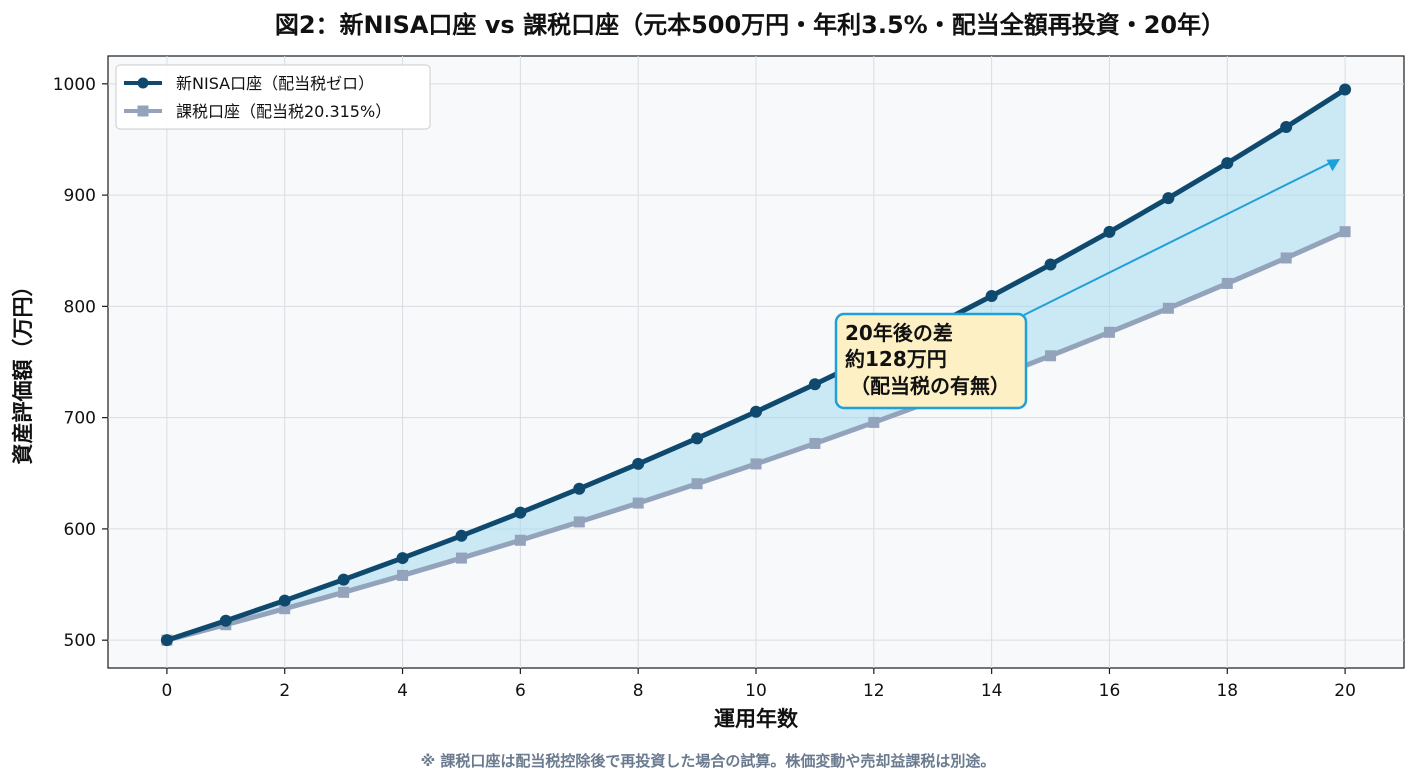  I want to click on y-axis-label: 資産評価額（万円）, so click(23, 370).